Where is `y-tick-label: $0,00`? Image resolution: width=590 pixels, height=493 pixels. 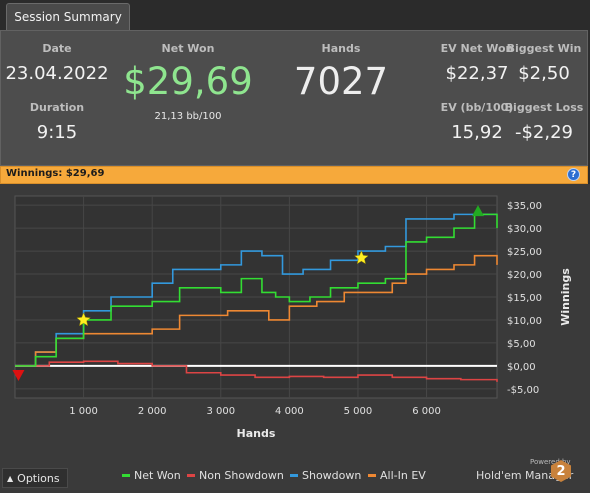
y-tick-label: $0,00 is located at coordinates (521, 367).